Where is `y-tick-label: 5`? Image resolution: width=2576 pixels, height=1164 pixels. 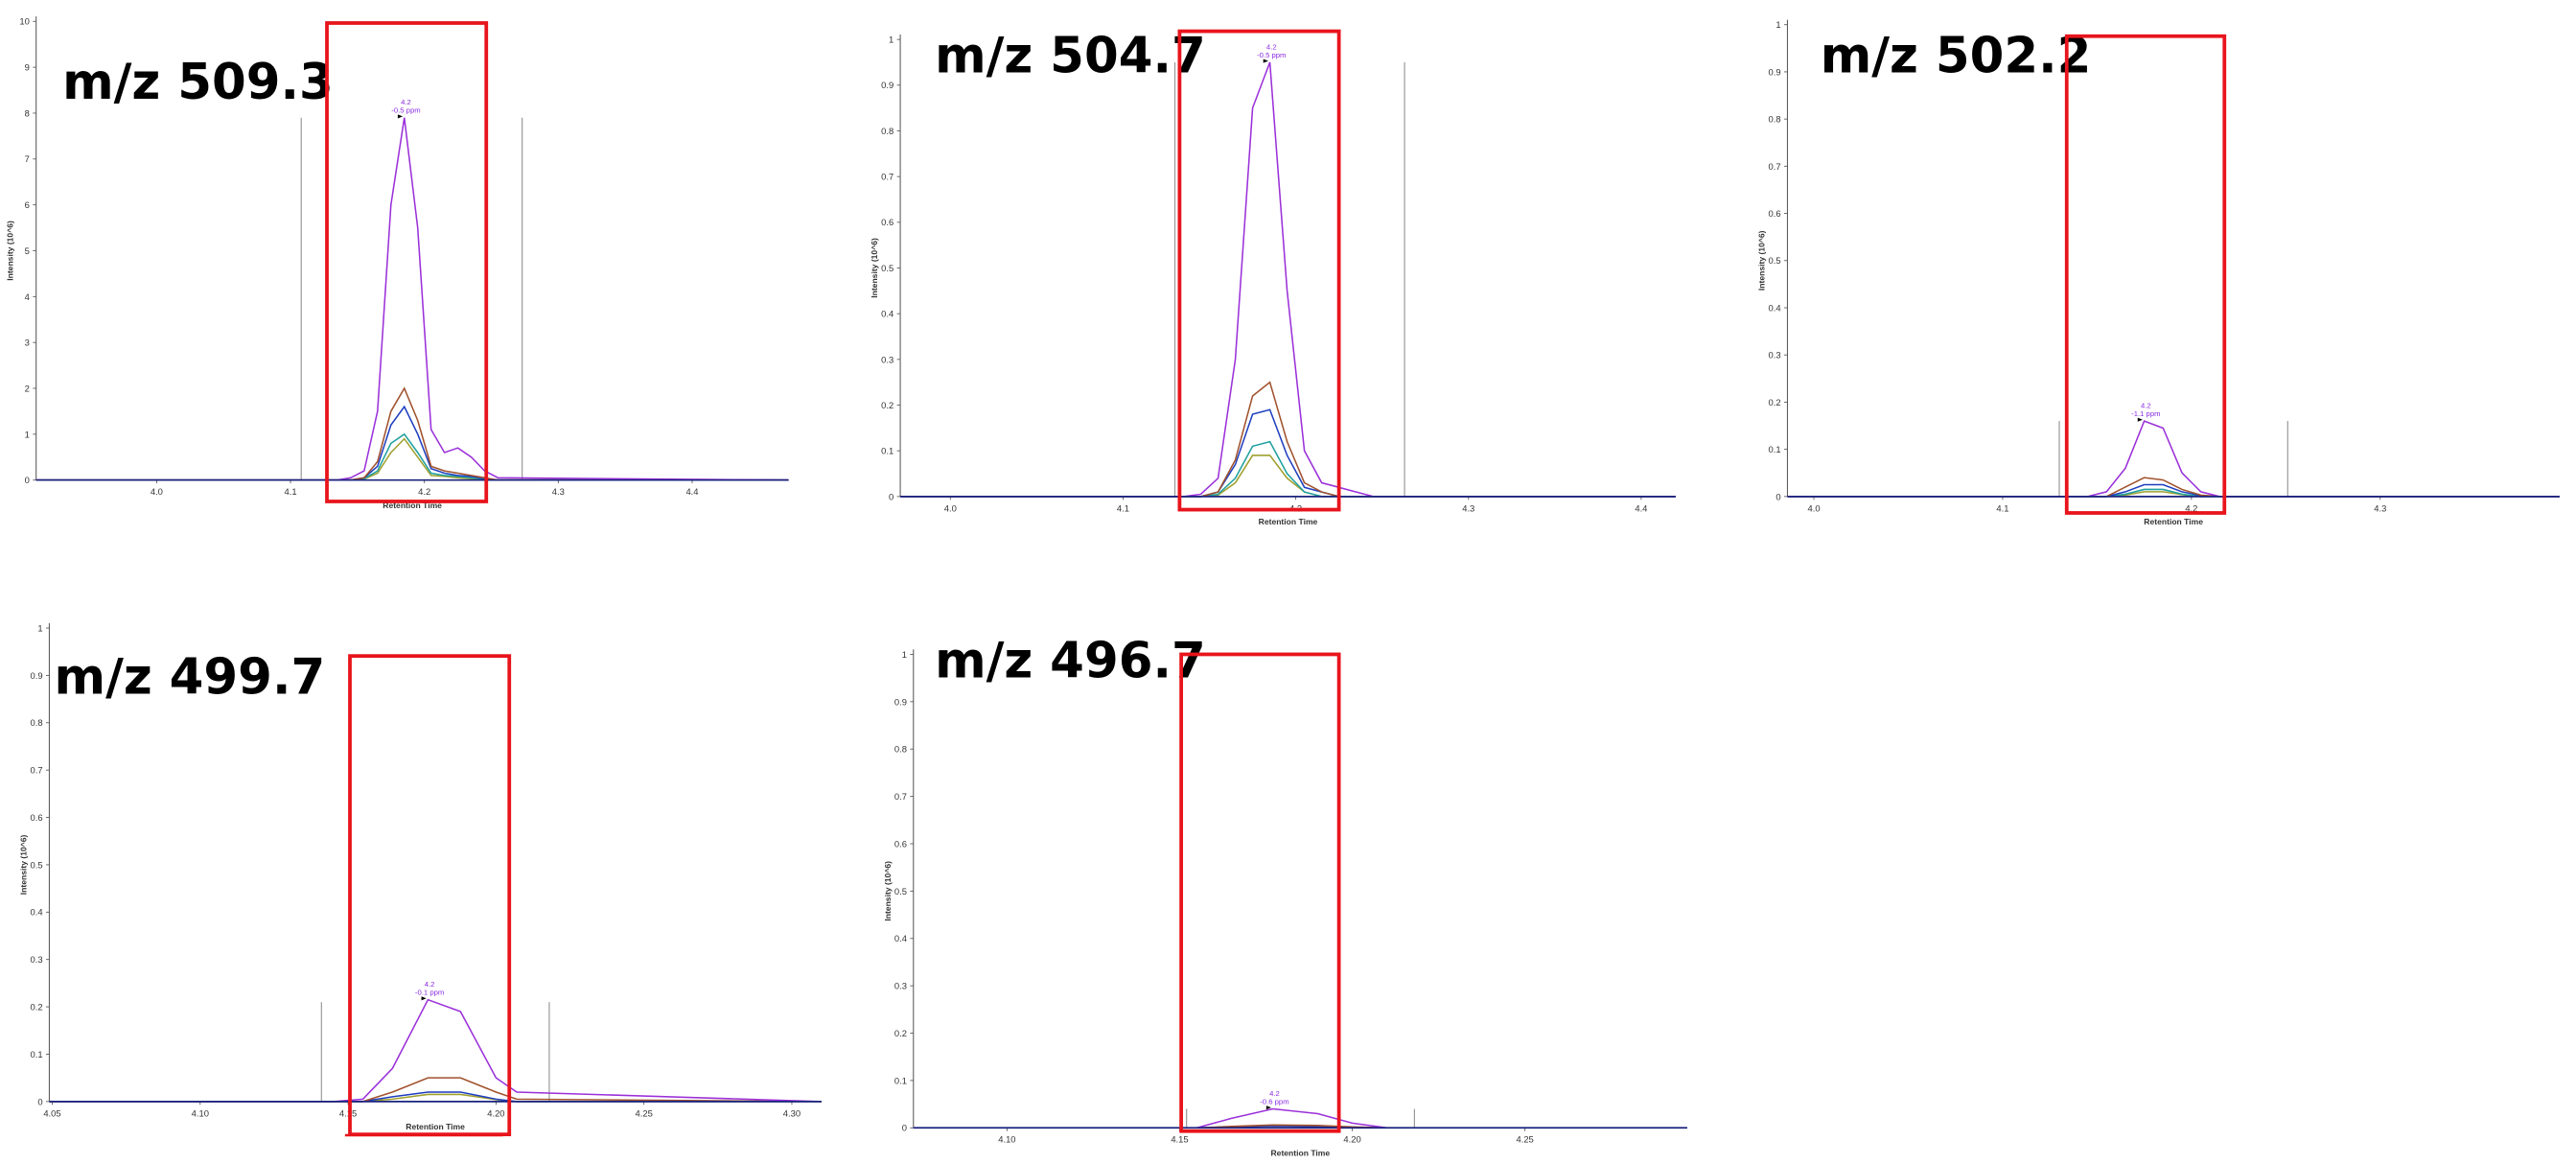
y-tick-label: 5 is located at coordinates (28, 250).